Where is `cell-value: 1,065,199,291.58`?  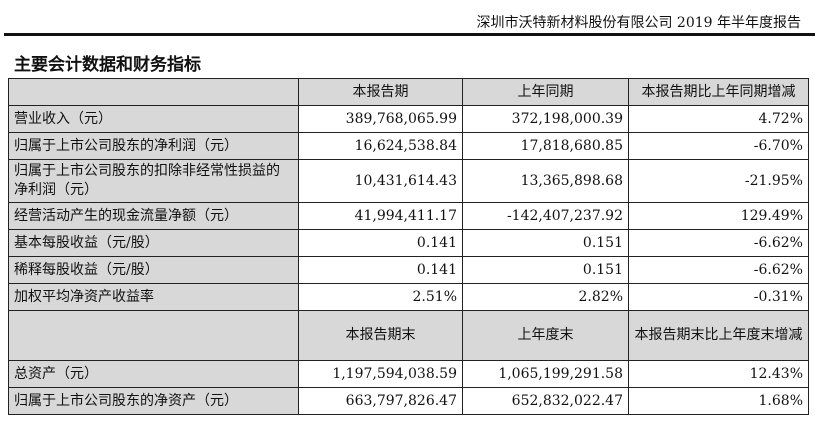
cell-value: 1,065,199,291.58 is located at coordinates (545, 374).